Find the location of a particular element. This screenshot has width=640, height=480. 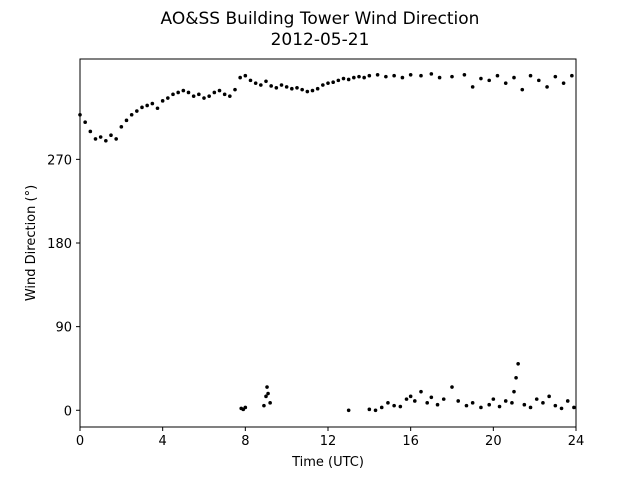

y-axis-label: Wind Direction (°) is located at coordinates (31, 243).